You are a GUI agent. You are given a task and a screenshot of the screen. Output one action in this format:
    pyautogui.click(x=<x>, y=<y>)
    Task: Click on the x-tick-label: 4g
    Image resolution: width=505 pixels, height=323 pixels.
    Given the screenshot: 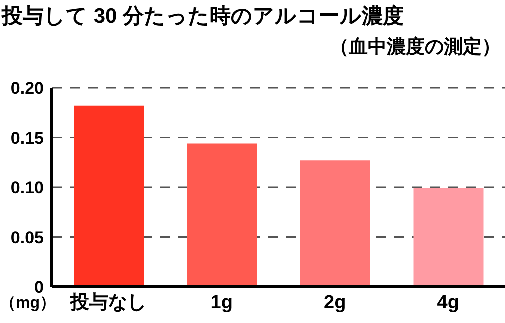 What is the action you would take?
    pyautogui.click(x=448, y=303)
    